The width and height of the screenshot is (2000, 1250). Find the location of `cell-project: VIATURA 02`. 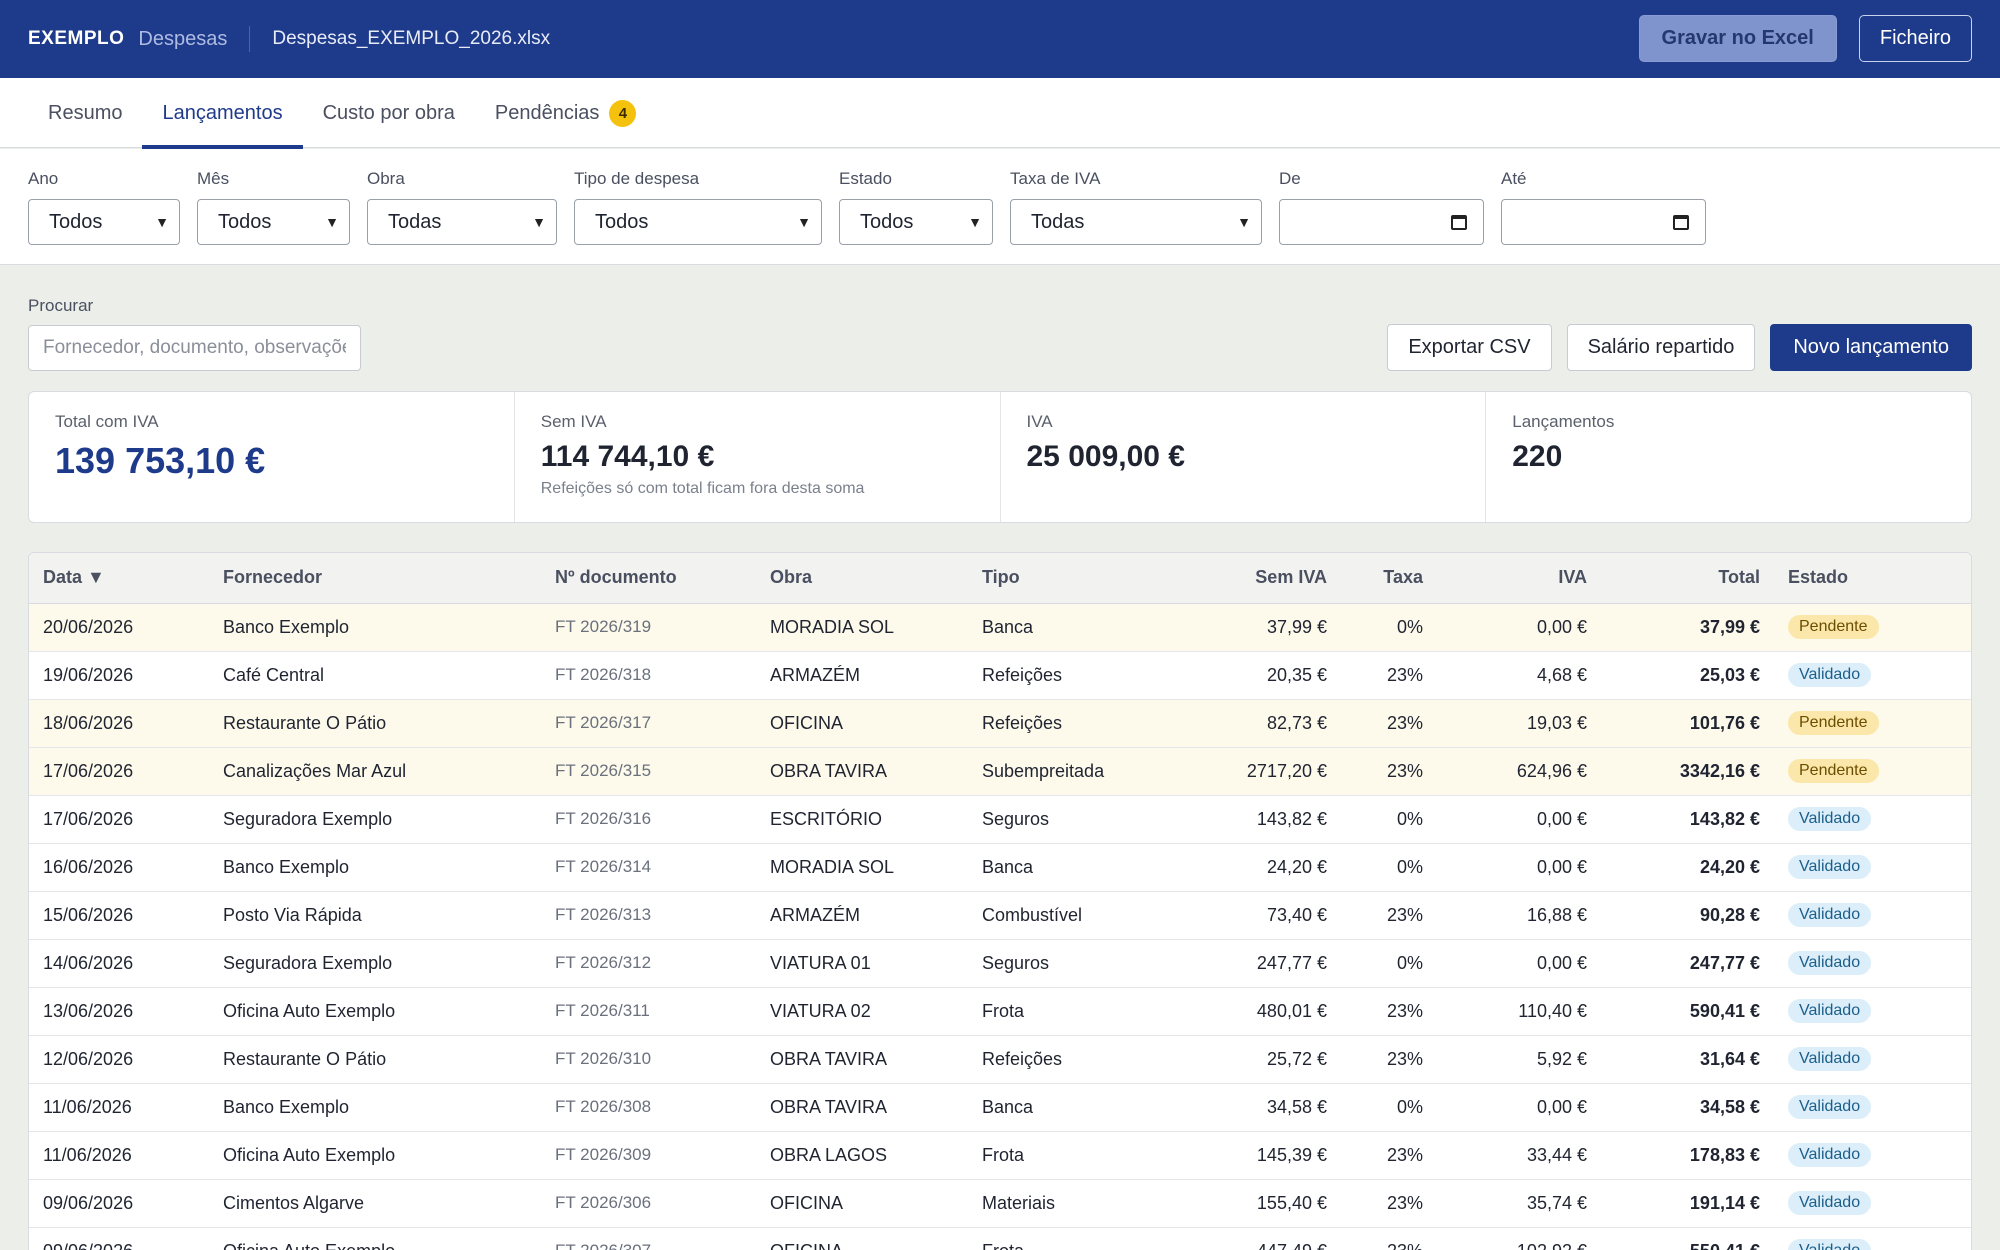

cell-project: VIATURA 02 is located at coordinates (862, 1011).